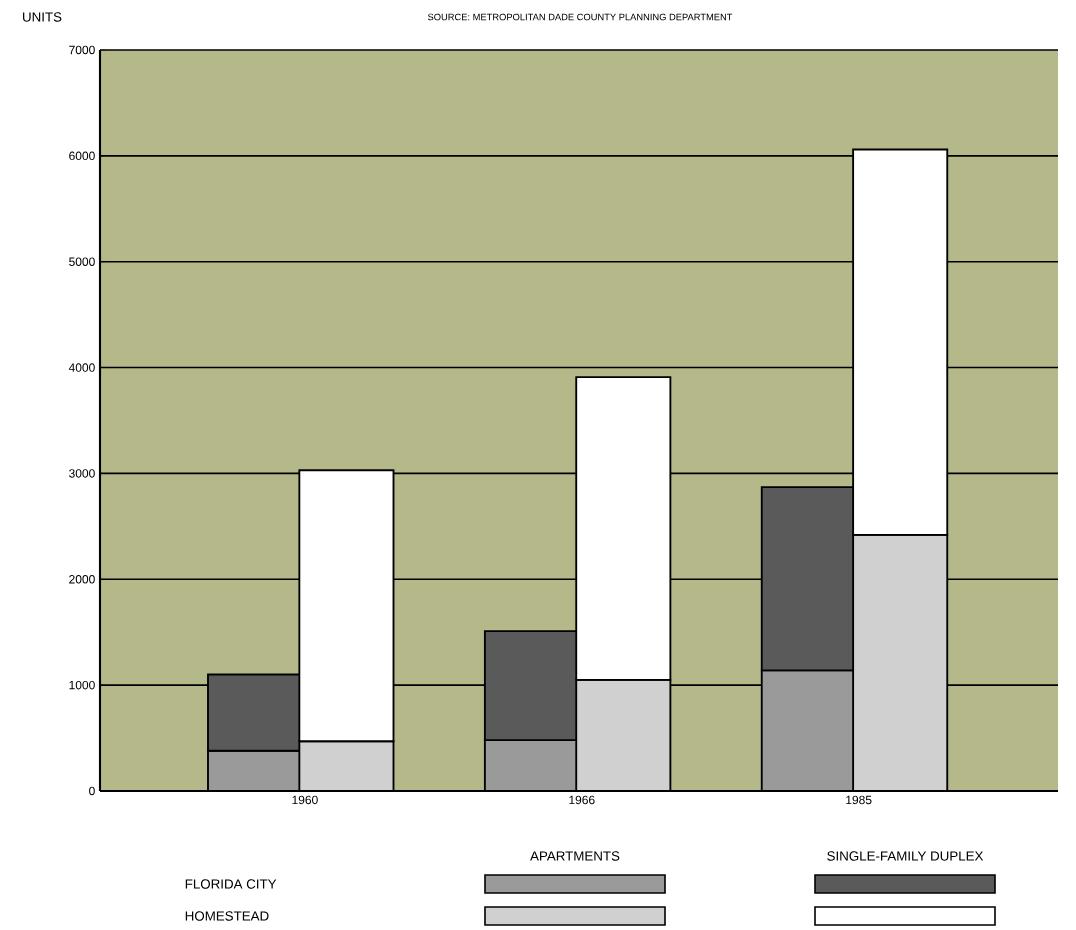 The height and width of the screenshot is (930, 1076). I want to click on text: HOMESTEAD, so click(227, 916).